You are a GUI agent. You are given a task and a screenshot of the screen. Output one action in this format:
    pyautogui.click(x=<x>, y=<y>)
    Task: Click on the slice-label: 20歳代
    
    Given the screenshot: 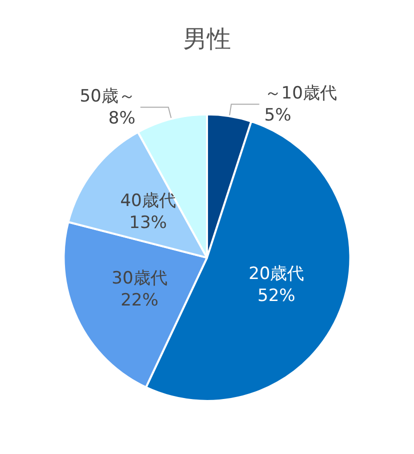 What is the action you would take?
    pyautogui.click(x=276, y=274)
    